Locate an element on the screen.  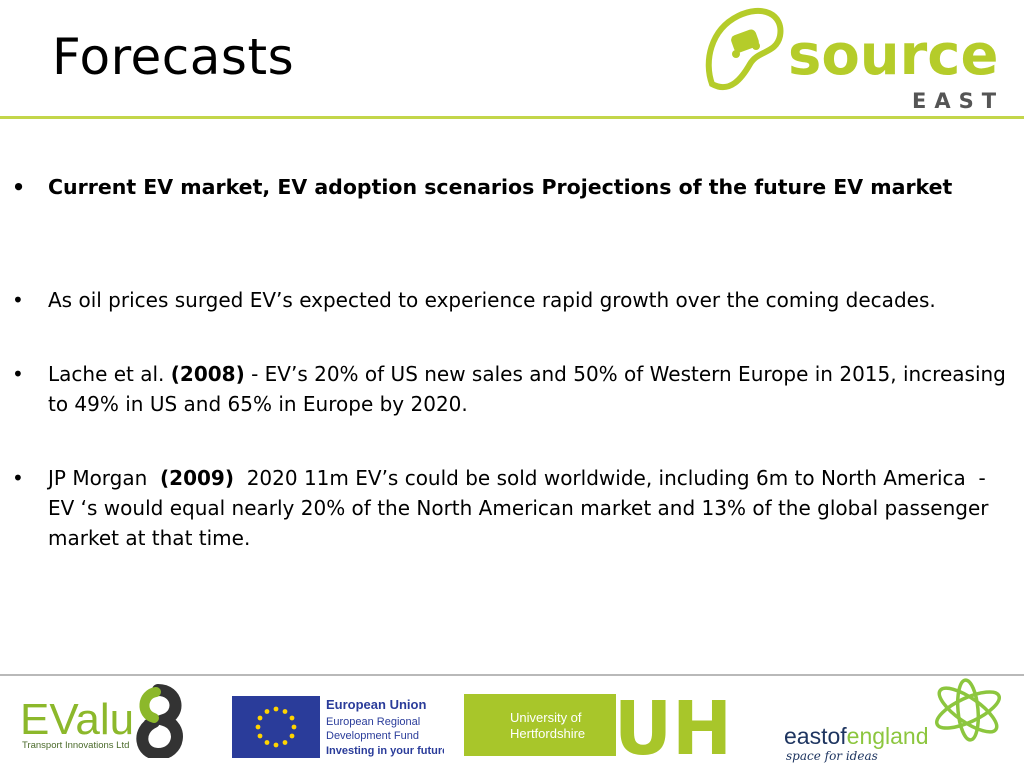
plug-car-icon is located at coordinates (744, 49).